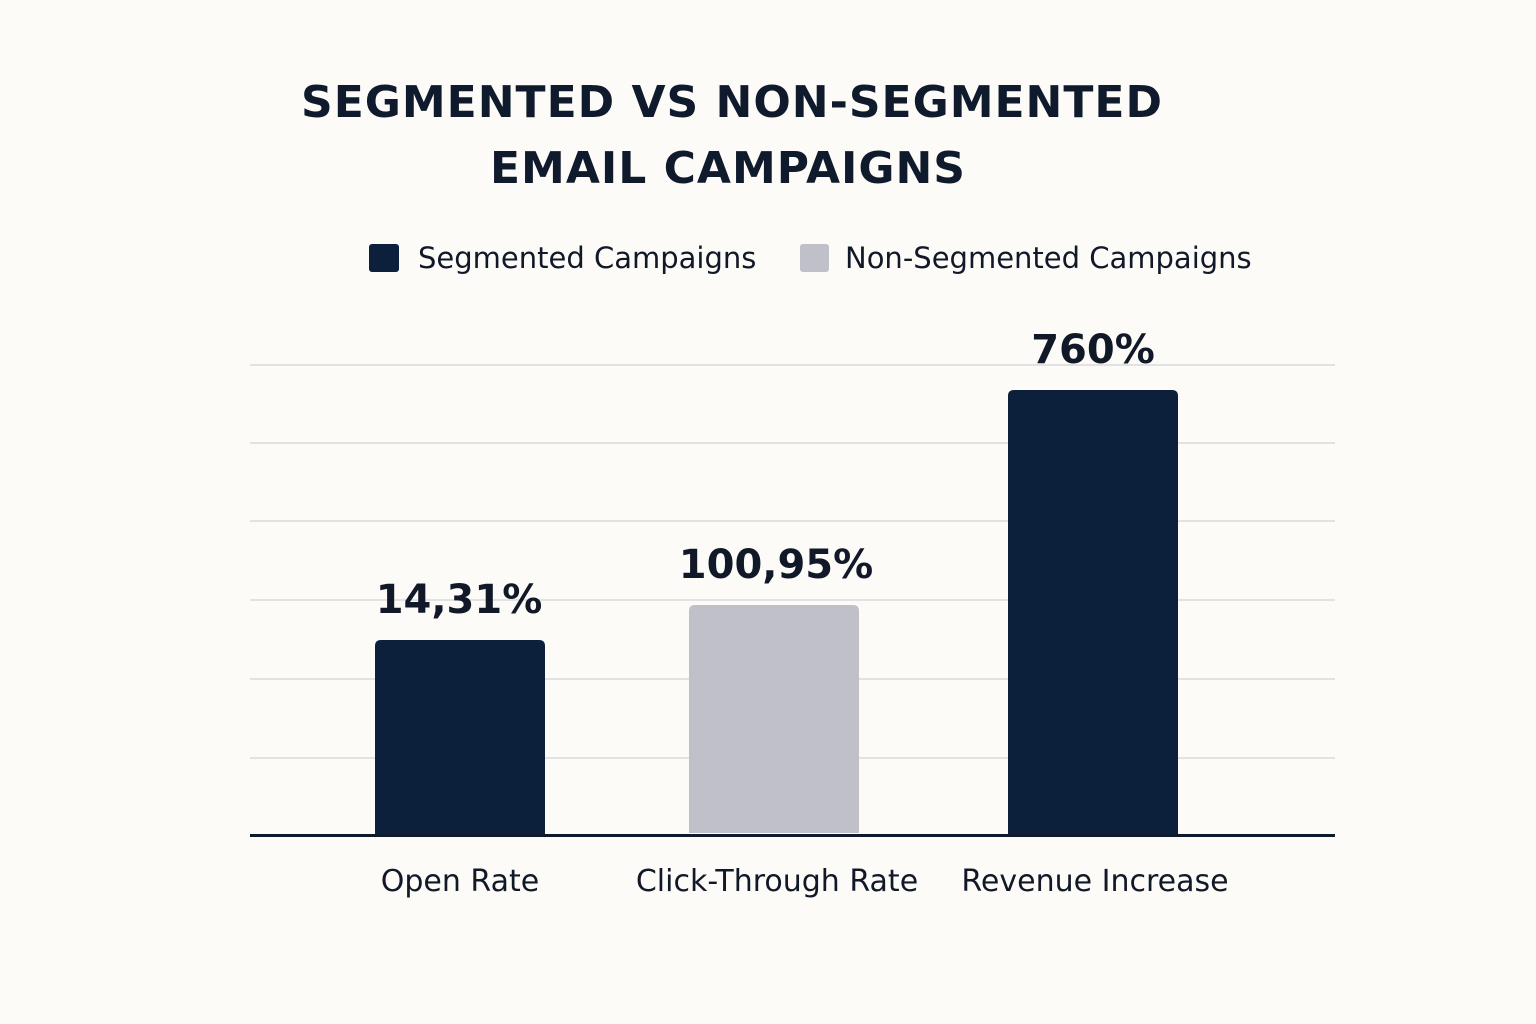 This screenshot has height=1024, width=1536. What do you see at coordinates (459, 600) in the screenshot?
I see `data-label-open-rate: 14,31%` at bounding box center [459, 600].